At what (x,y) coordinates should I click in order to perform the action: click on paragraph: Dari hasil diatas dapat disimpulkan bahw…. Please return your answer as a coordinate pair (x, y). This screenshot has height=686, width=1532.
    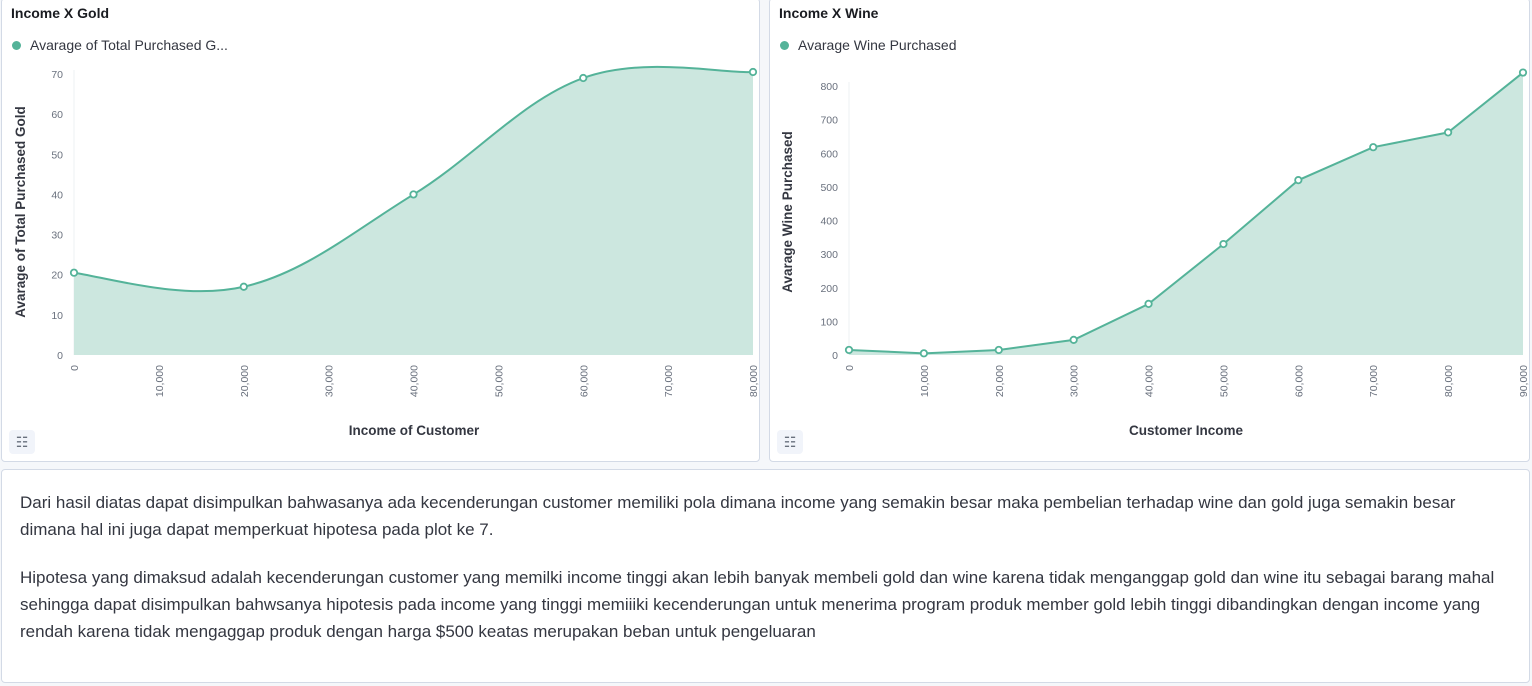
    Looking at the image, I should click on (738, 516).